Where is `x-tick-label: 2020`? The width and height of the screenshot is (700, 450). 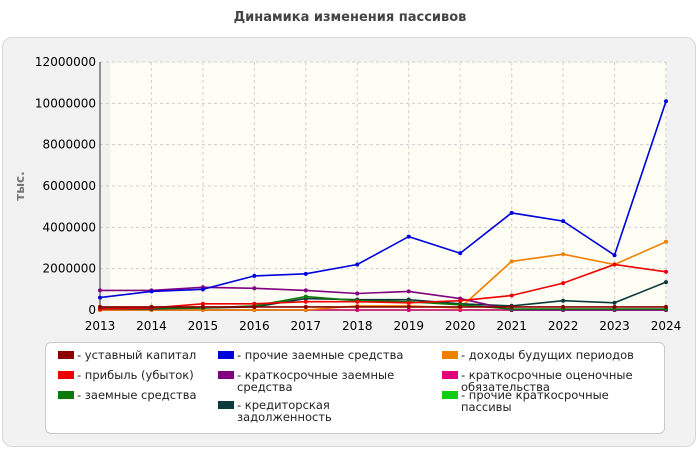
x-tick-label: 2020 is located at coordinates (460, 326).